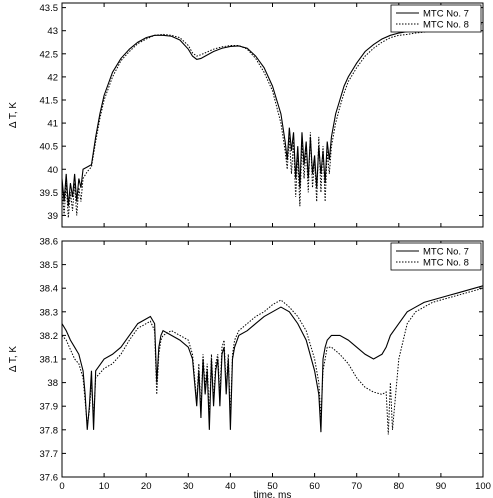  Describe the element at coordinates (49, 407) in the screenshot. I see `y-tick-label: 37.9` at that location.